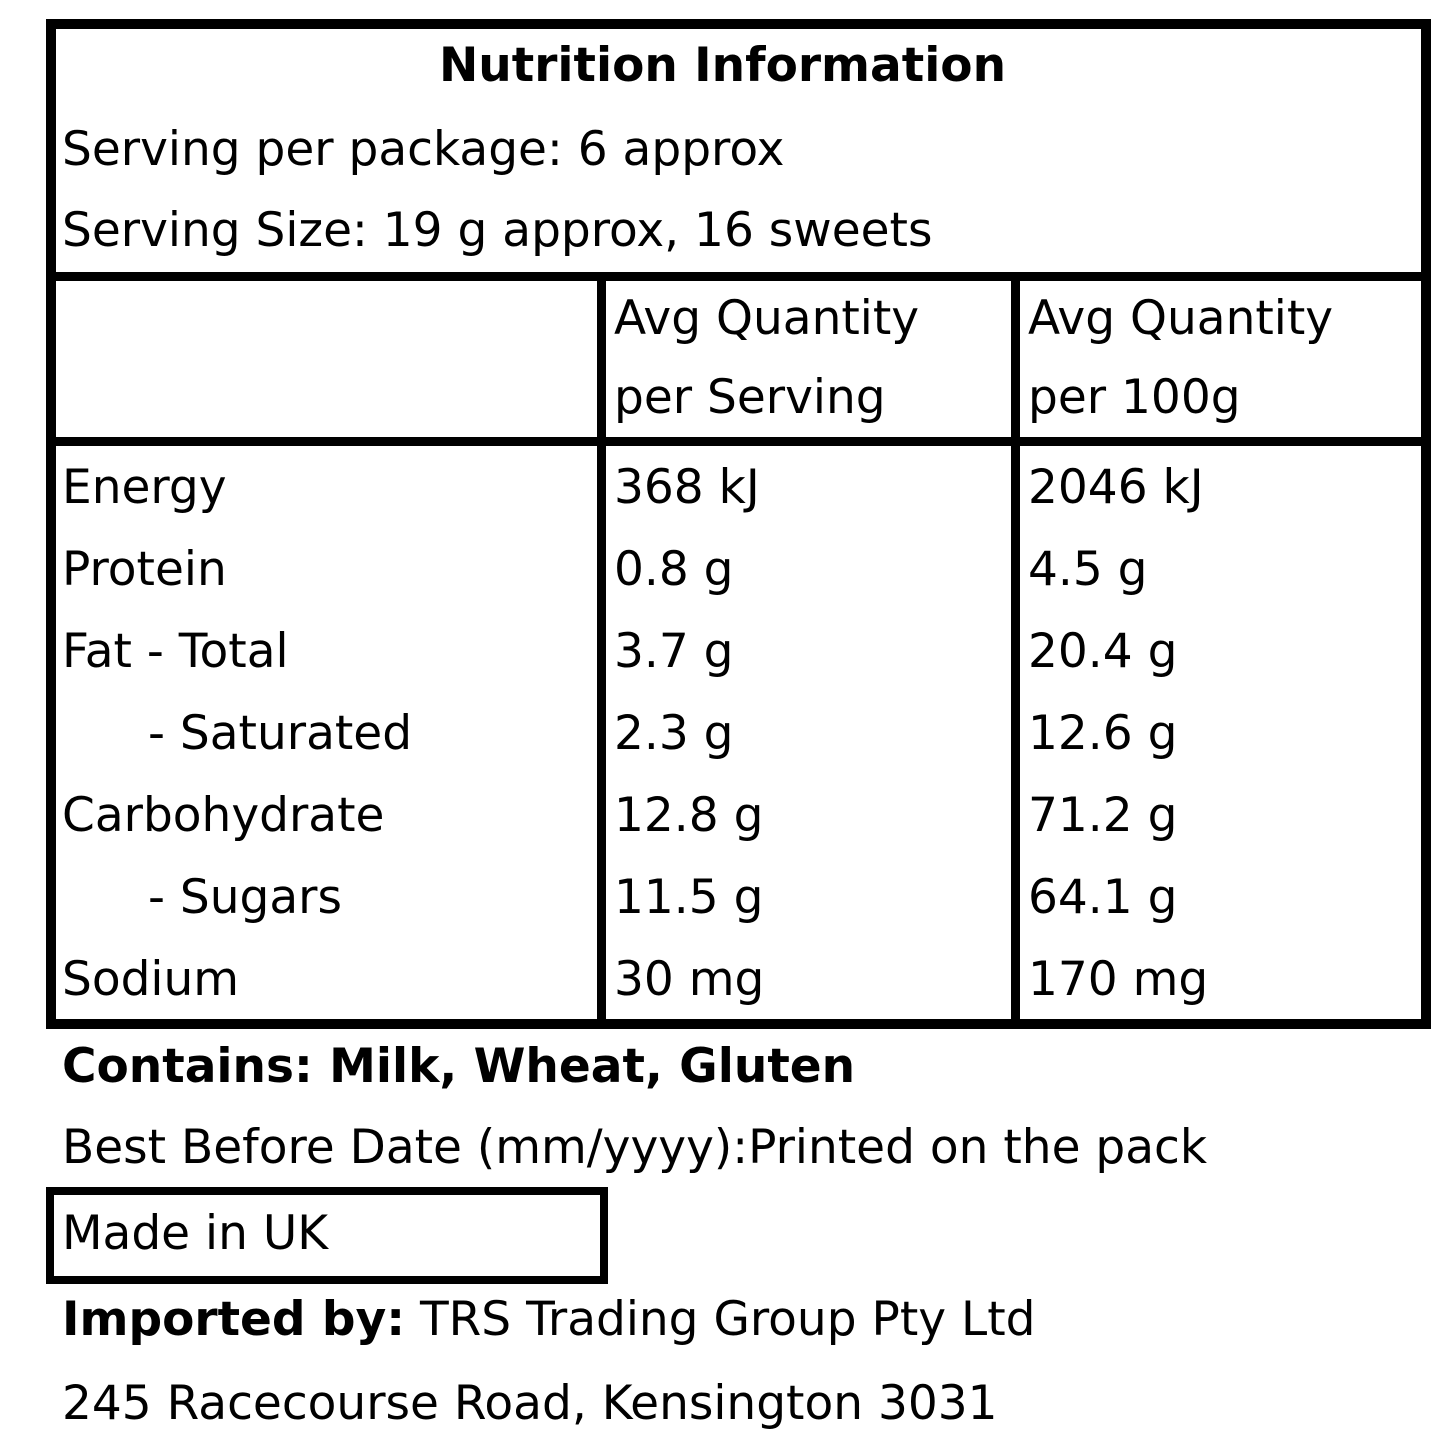  What do you see at coordinates (750, 397) in the screenshot?
I see `col-header-serving-line2: per Serving` at bounding box center [750, 397].